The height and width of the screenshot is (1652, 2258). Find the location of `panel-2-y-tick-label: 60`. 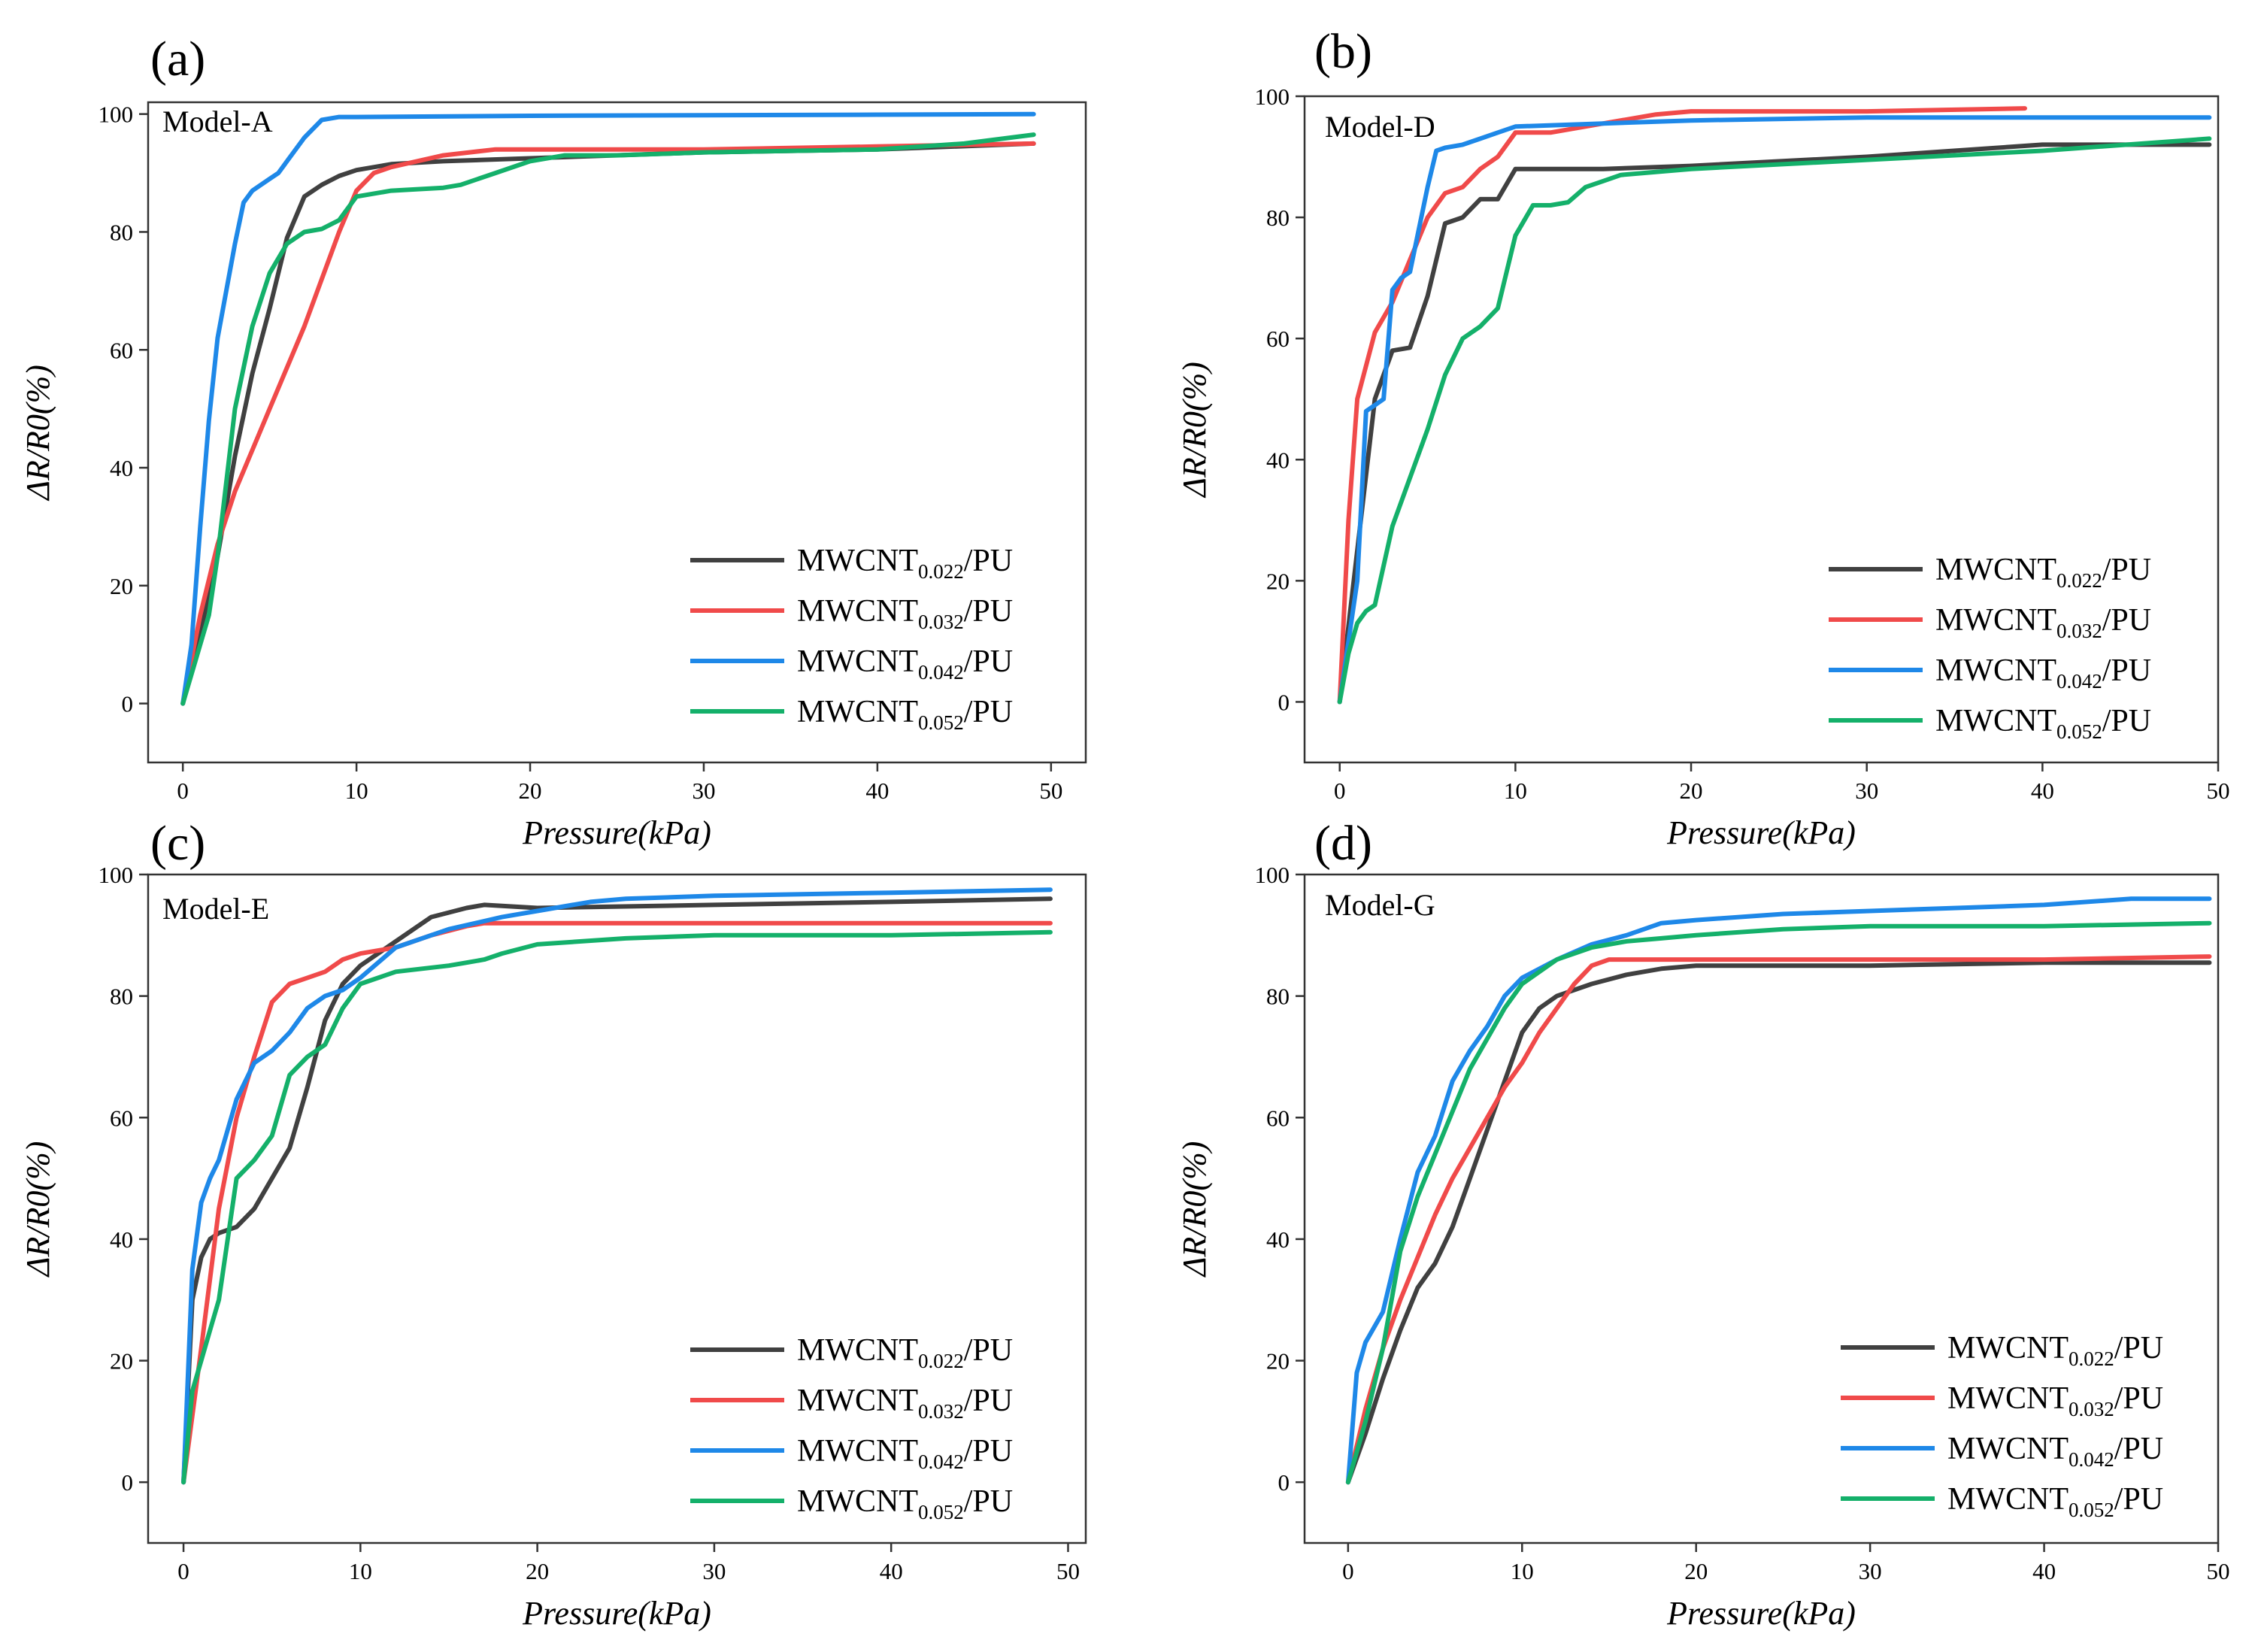

panel-2-y-tick-label: 60 is located at coordinates (1278, 339).